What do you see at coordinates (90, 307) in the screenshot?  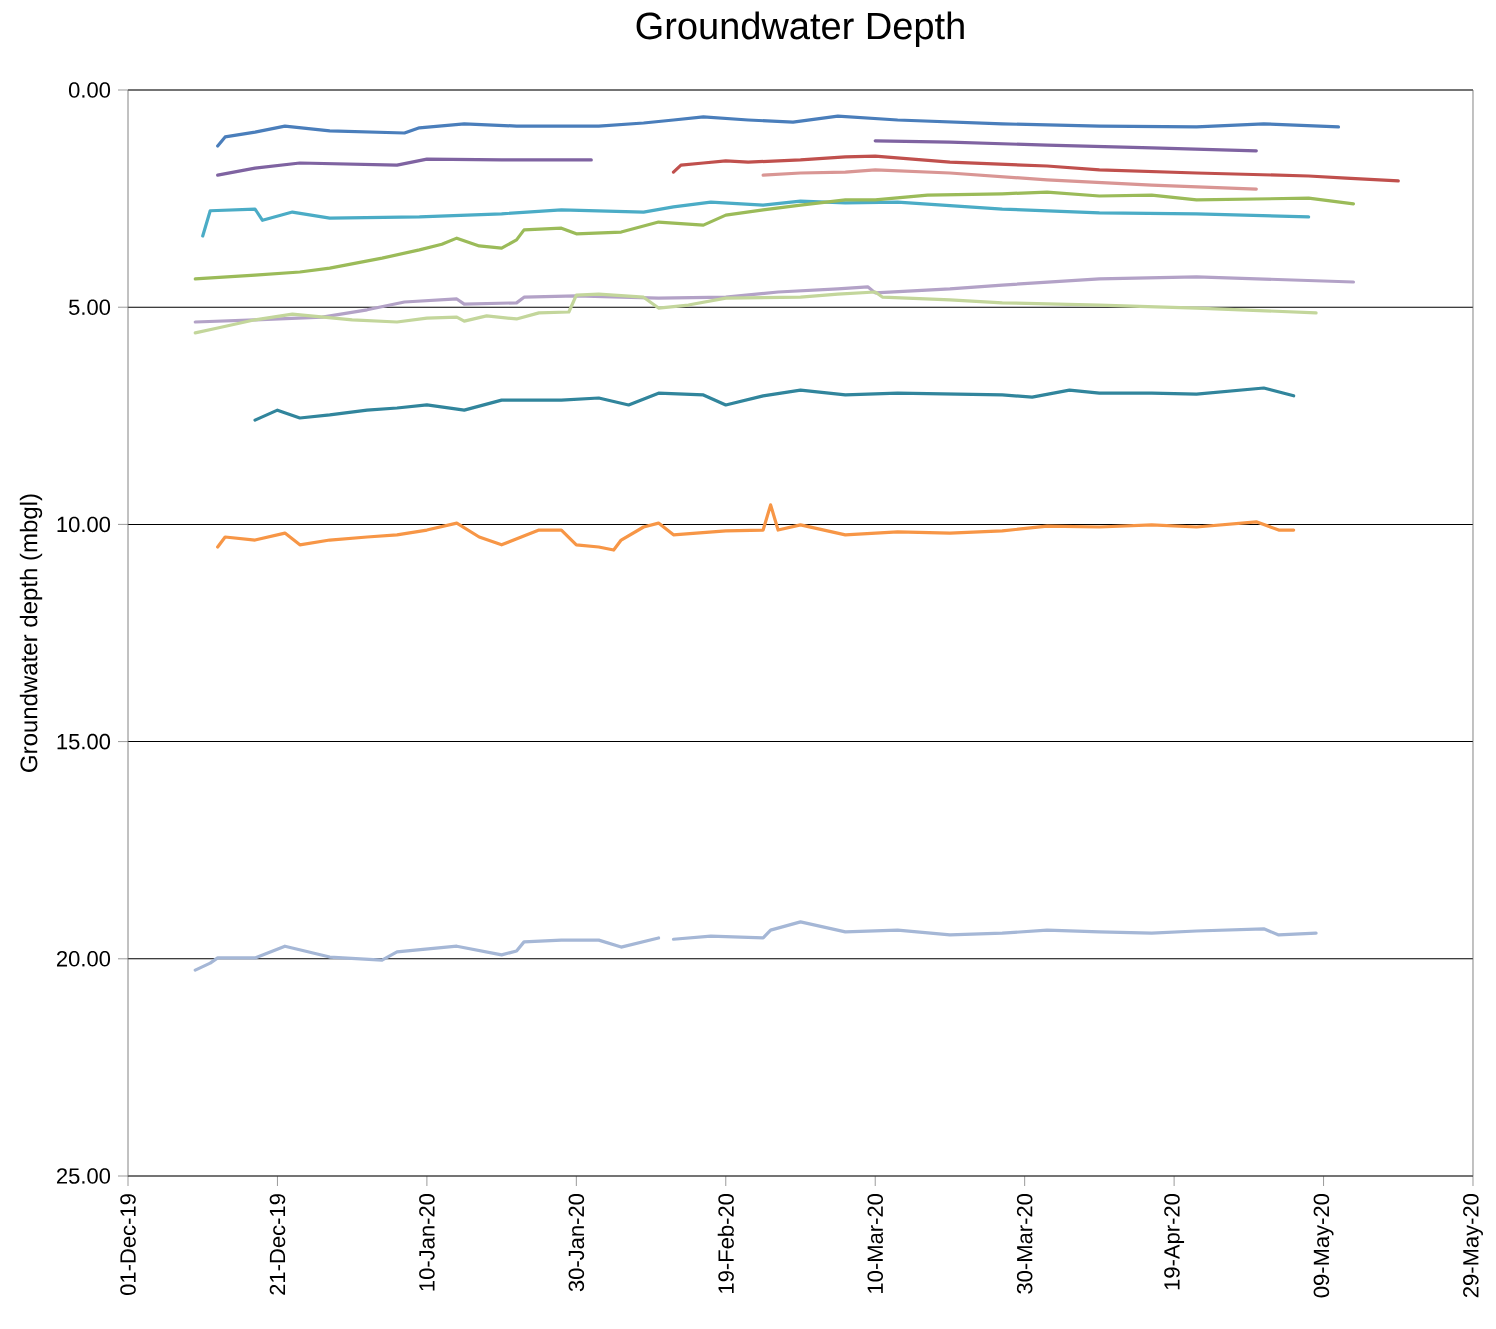 I see `y-tick-label: 5.00` at bounding box center [90, 307].